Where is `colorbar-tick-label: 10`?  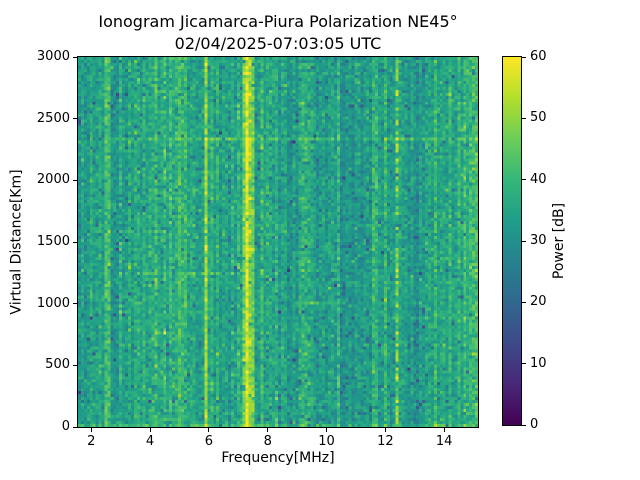 colorbar-tick-label: 10 is located at coordinates (538, 363).